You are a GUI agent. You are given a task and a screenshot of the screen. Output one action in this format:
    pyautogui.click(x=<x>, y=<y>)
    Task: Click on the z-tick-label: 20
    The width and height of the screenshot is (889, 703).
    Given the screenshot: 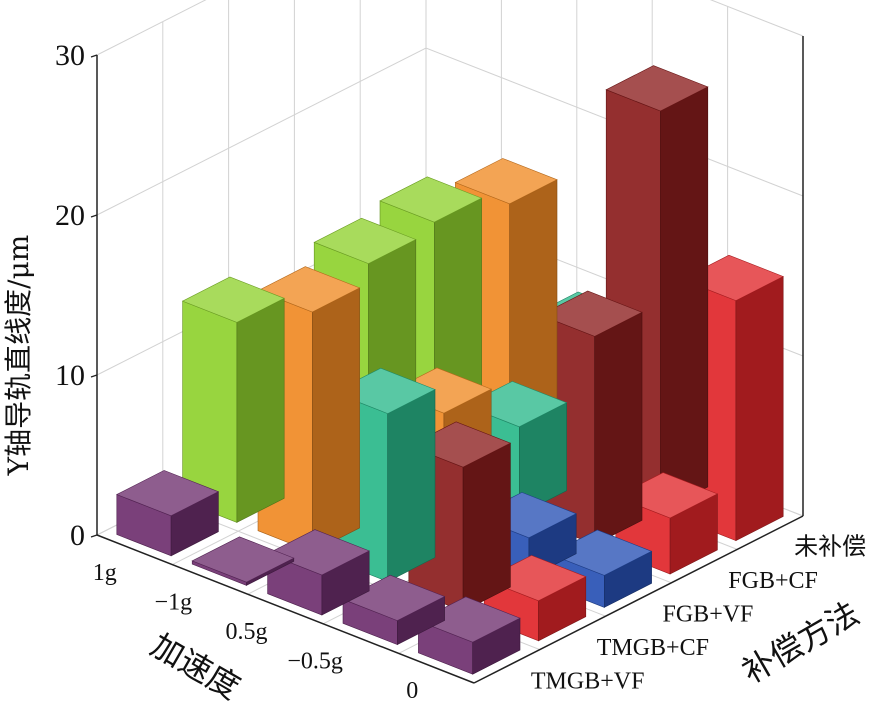 What is the action you would take?
    pyautogui.click(x=70, y=215)
    